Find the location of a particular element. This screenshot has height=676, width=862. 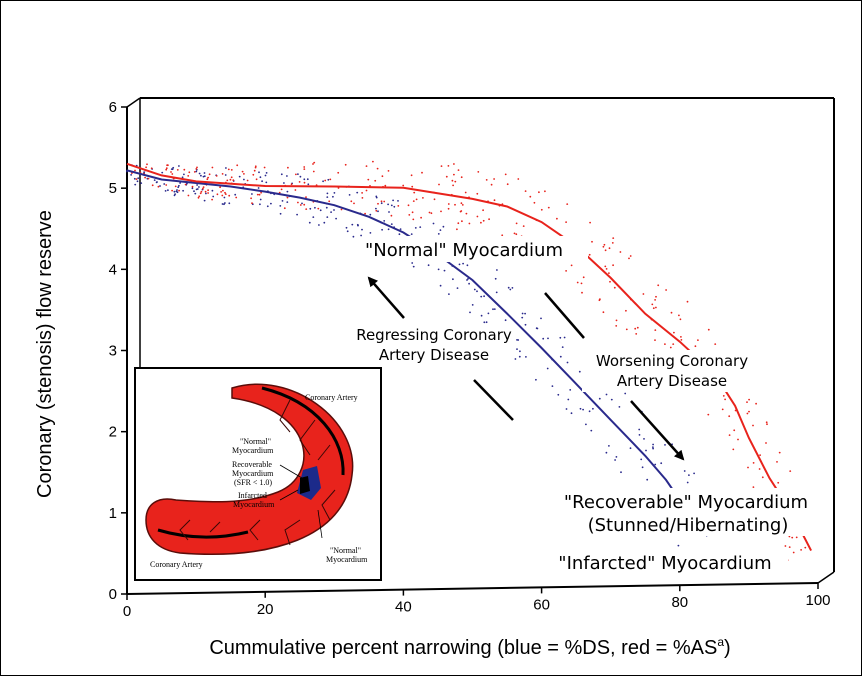

inset-vessel-branches is located at coordinates (257, 472).